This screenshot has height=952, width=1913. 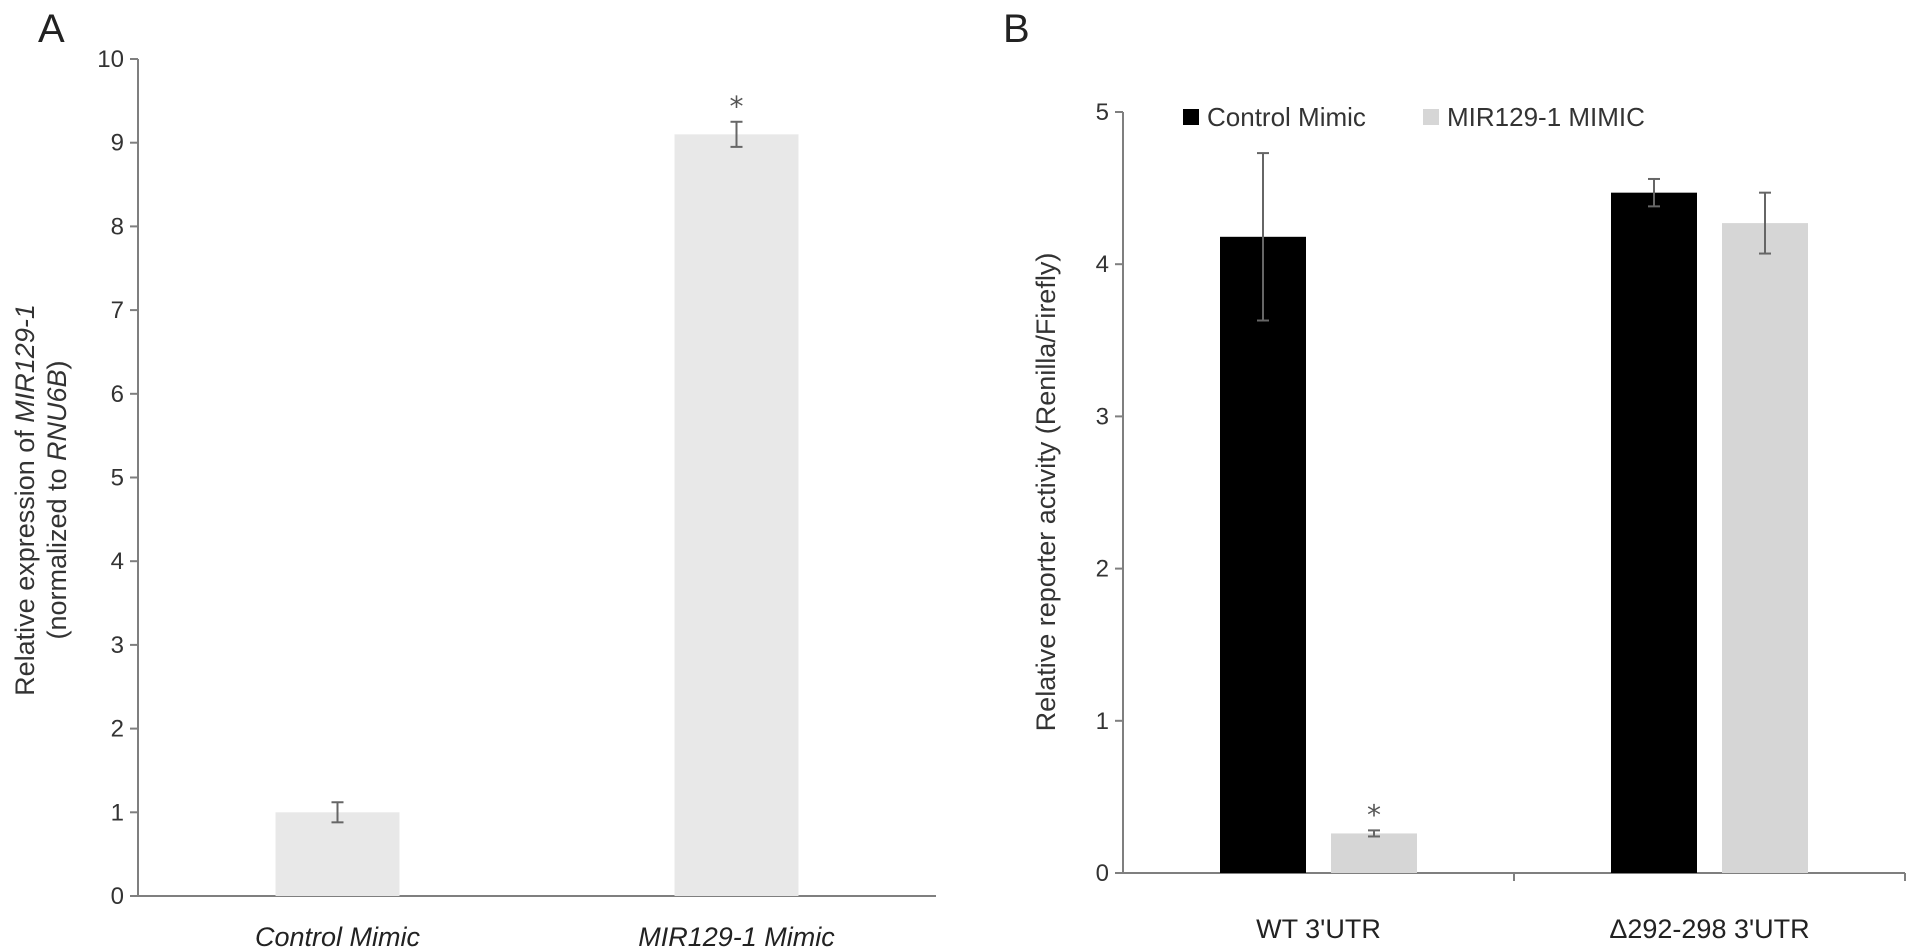 What do you see at coordinates (1374, 814) in the screenshot?
I see `panel-b-significance-marker: *` at bounding box center [1374, 814].